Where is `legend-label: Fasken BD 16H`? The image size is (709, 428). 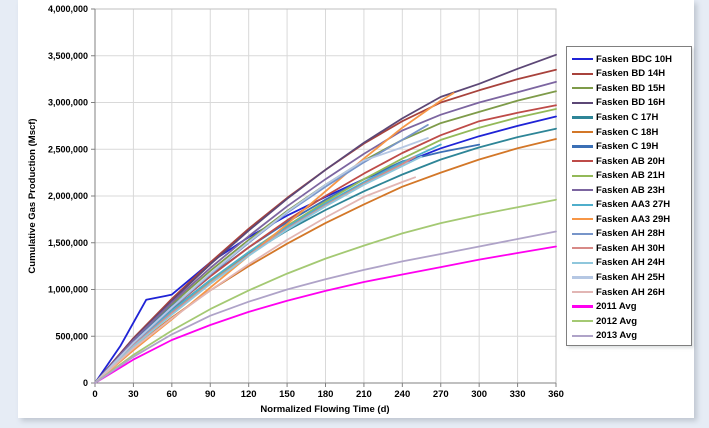 legend-label: Fasken BD 16H is located at coordinates (631, 103).